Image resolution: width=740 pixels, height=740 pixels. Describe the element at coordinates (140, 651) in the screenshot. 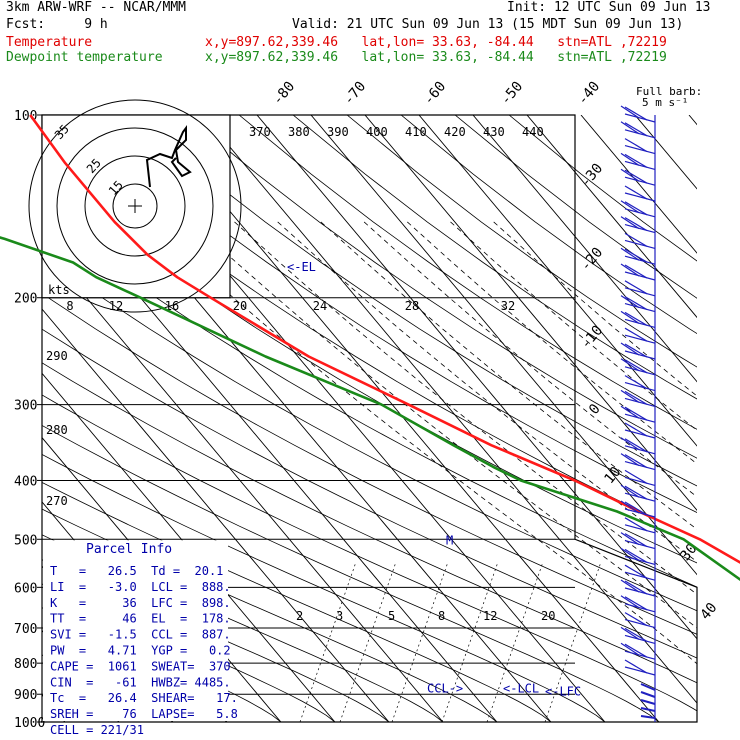

I see `parcel-info-row: PW = 4.71 YGP = 0.2` at that location.